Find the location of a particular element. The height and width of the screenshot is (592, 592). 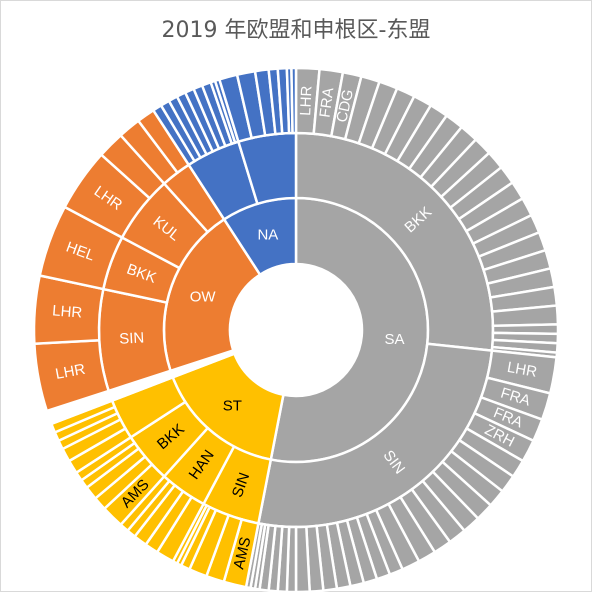

inner-label-ow: OW is located at coordinates (203, 296).